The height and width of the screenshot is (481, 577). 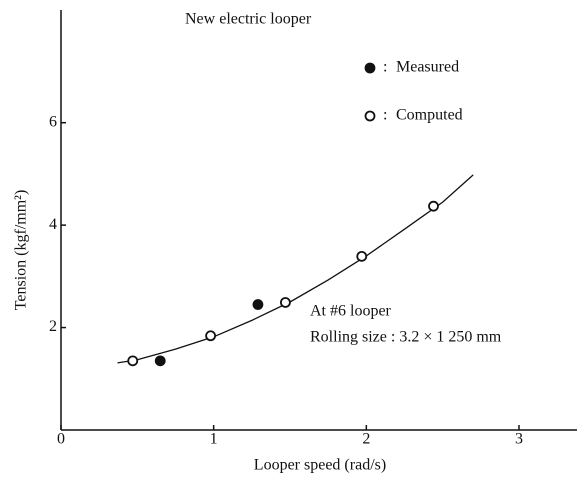 I want to click on y-tick-label: 2, so click(x=53, y=326).